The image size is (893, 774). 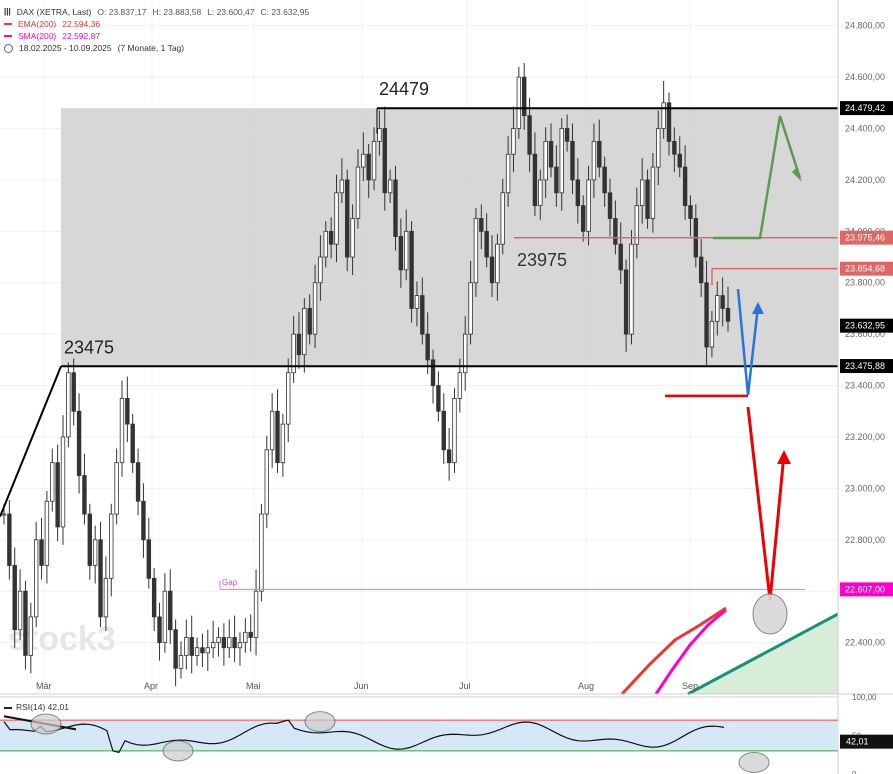 I want to click on sma-value: 22.592,87, so click(x=81, y=36).